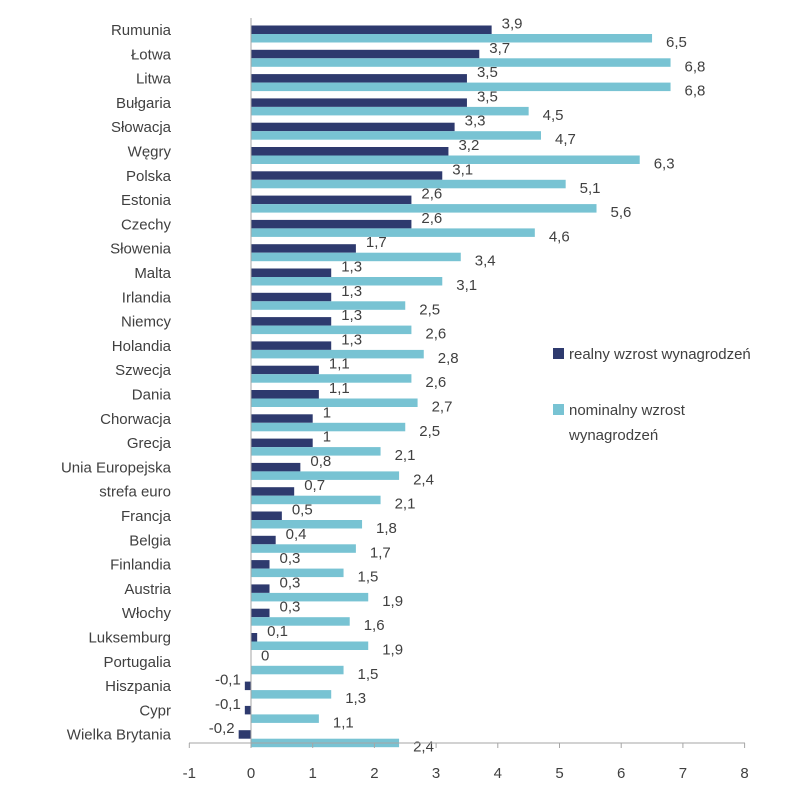 Image resolution: width=801 pixels, height=786 pixels. What do you see at coordinates (155, 710) in the screenshot?
I see `category-label: Cypr` at bounding box center [155, 710].